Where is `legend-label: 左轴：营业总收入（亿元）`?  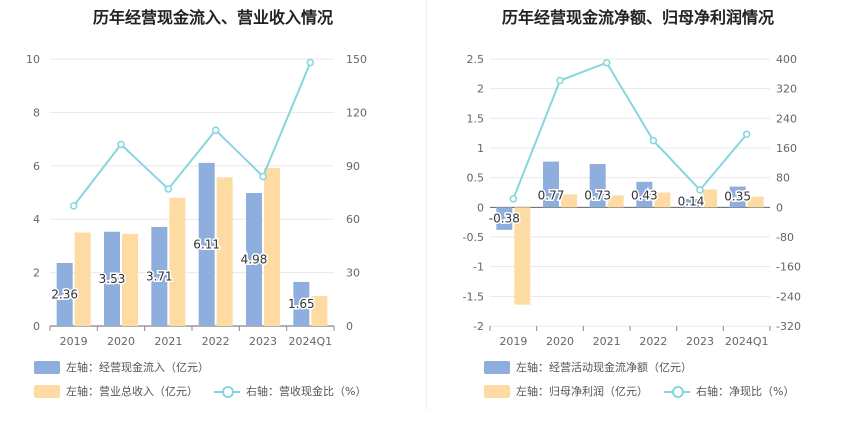 legend-label: 左轴：营业总收入（亿元） is located at coordinates (132, 391).